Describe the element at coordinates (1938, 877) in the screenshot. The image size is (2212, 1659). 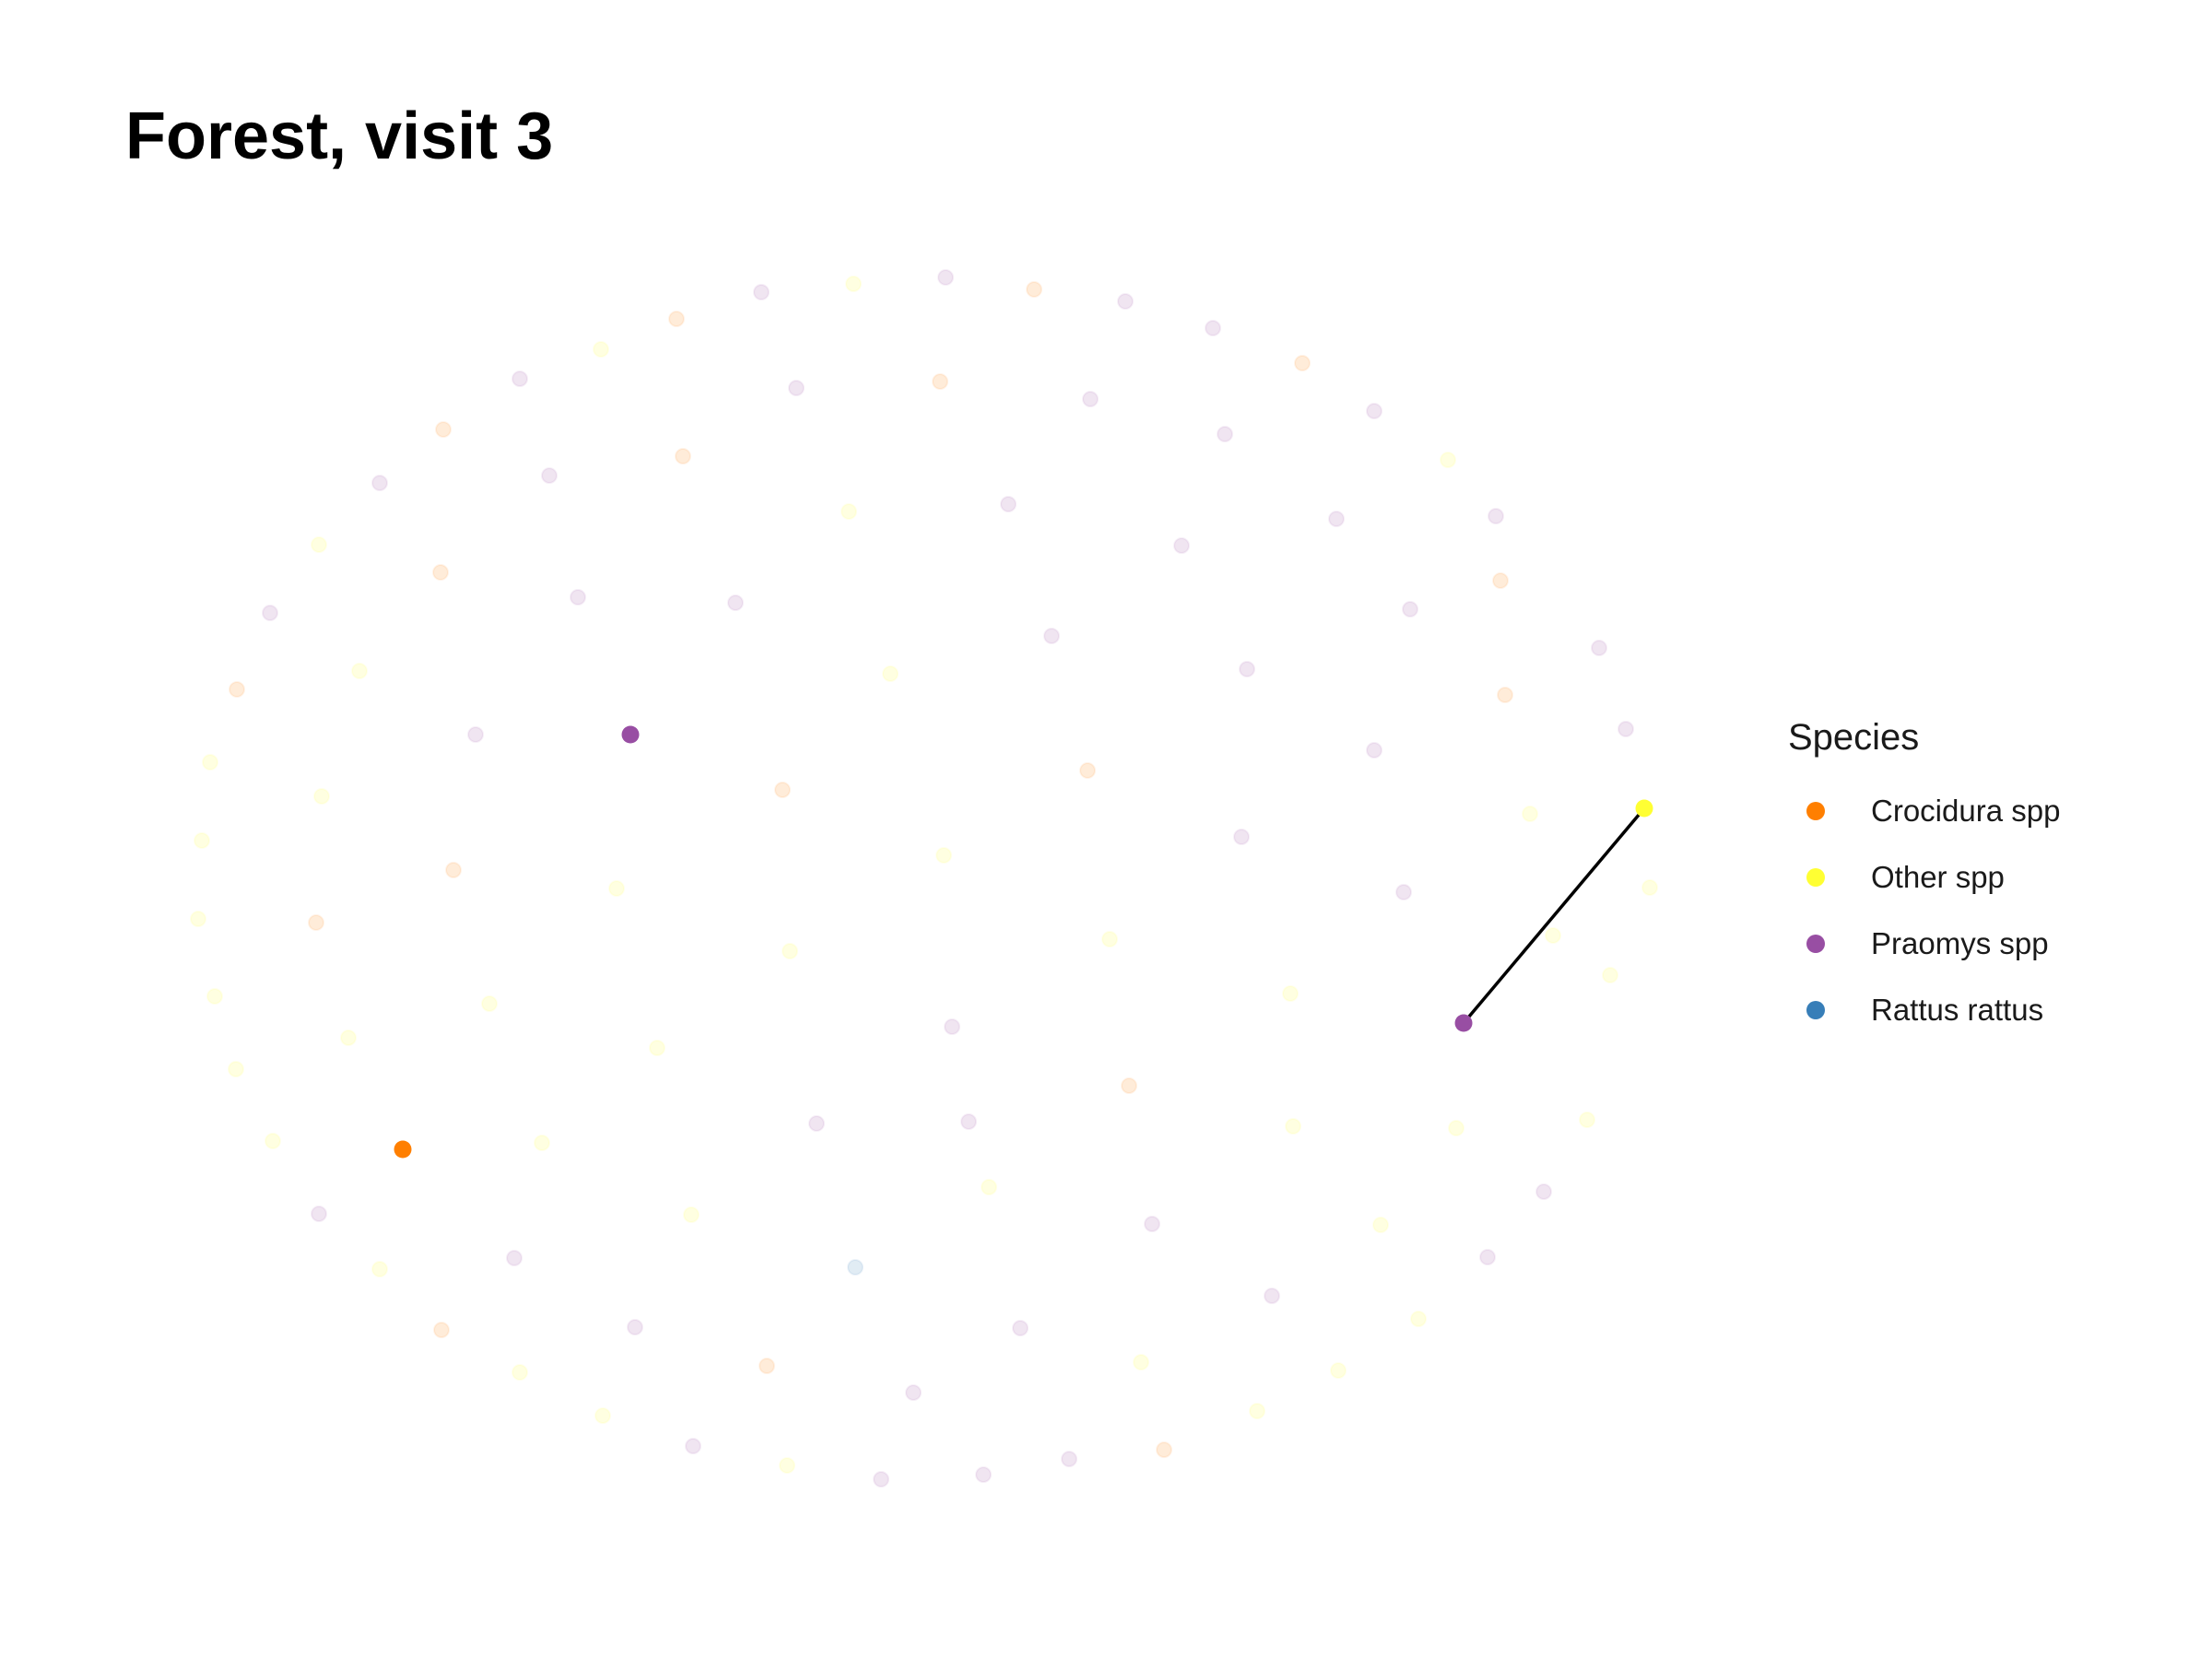
I see `legend-label: Other spp` at that location.